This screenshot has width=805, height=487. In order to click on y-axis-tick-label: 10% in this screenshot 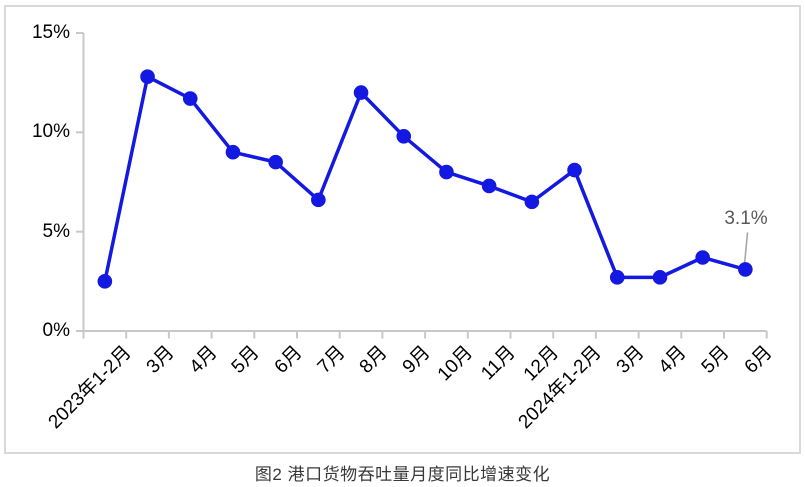, I will do `click(50, 132)`.